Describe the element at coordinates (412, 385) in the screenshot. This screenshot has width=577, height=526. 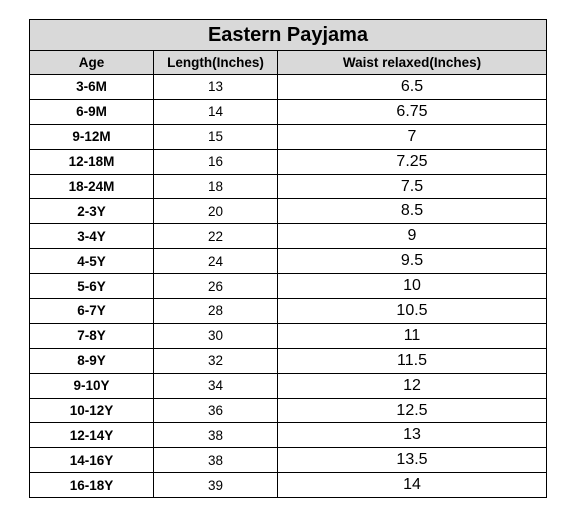
I see `table-cell: 12` at that location.